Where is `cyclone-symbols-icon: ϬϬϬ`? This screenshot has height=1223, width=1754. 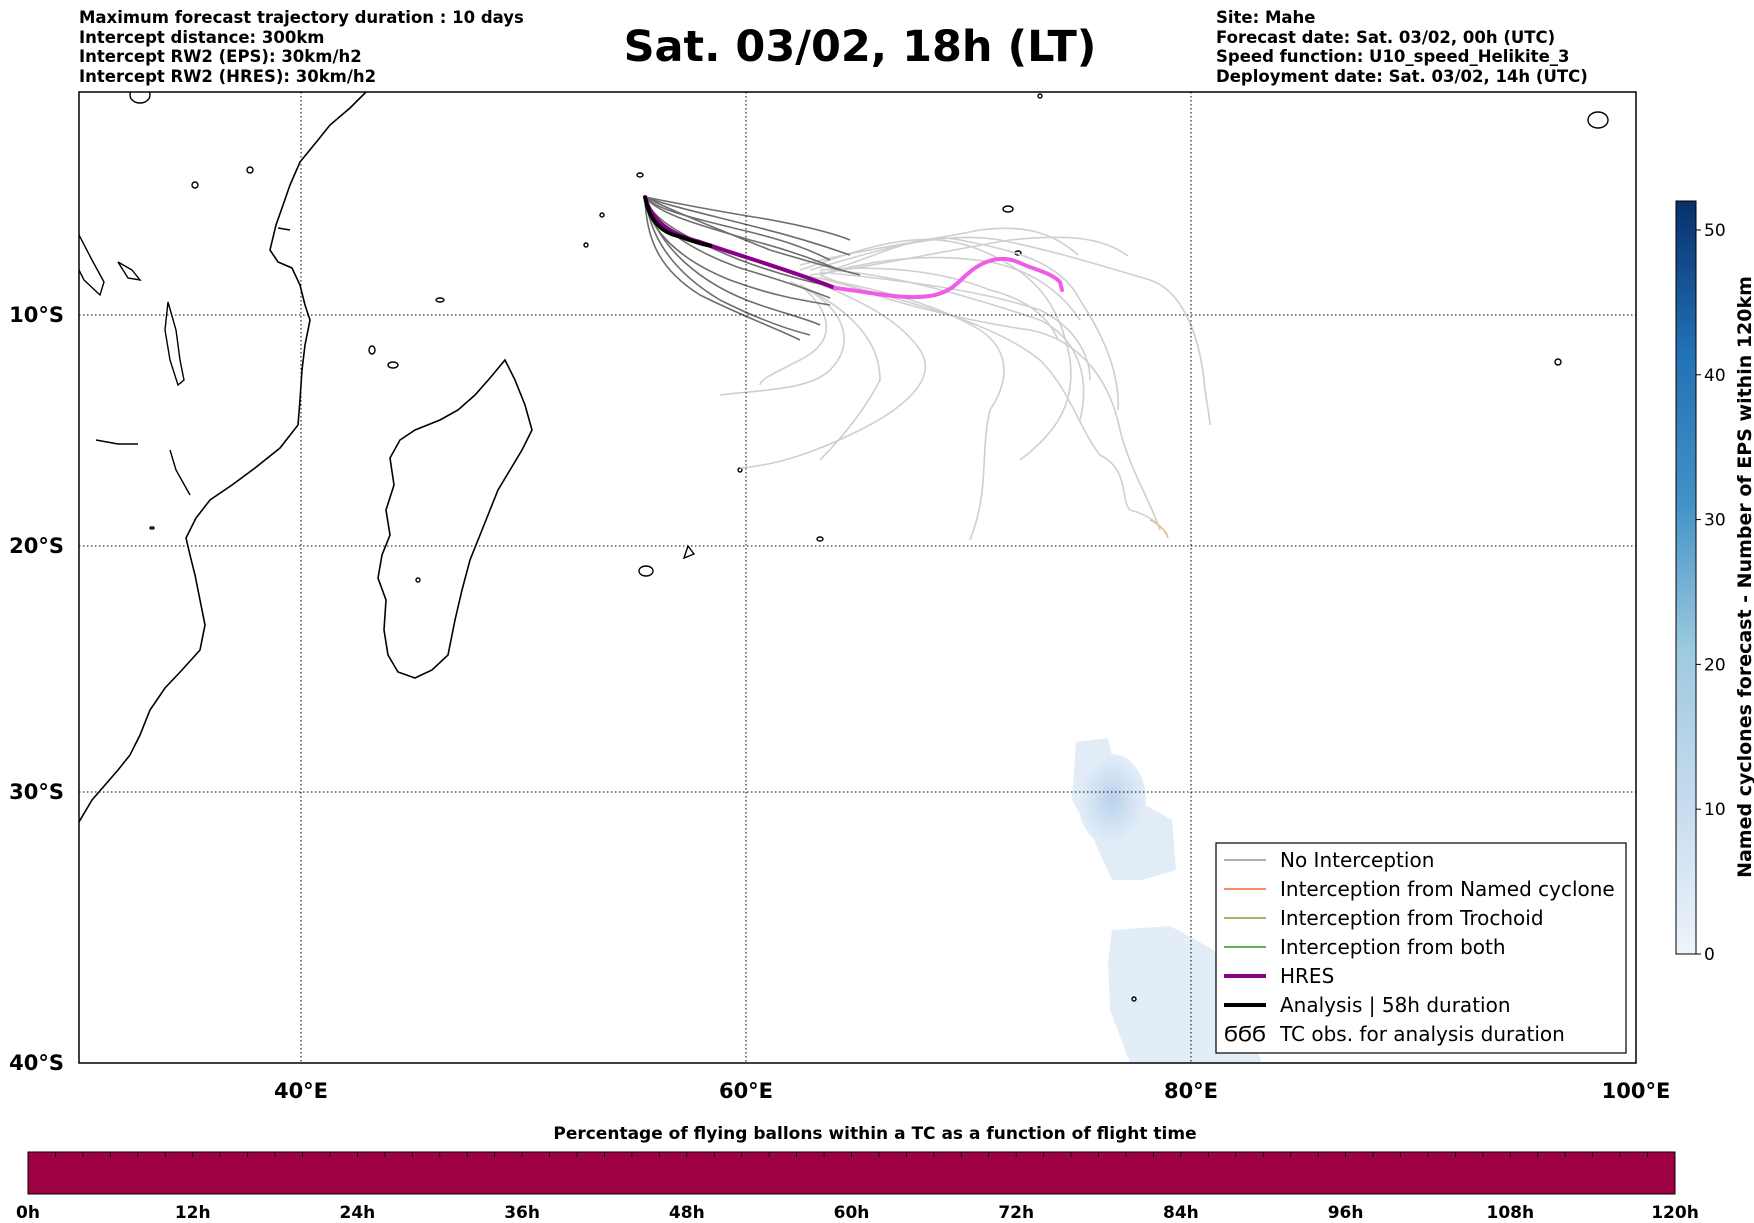
cyclone-symbols-icon: ϬϬϬ is located at coordinates (1245, 1034).